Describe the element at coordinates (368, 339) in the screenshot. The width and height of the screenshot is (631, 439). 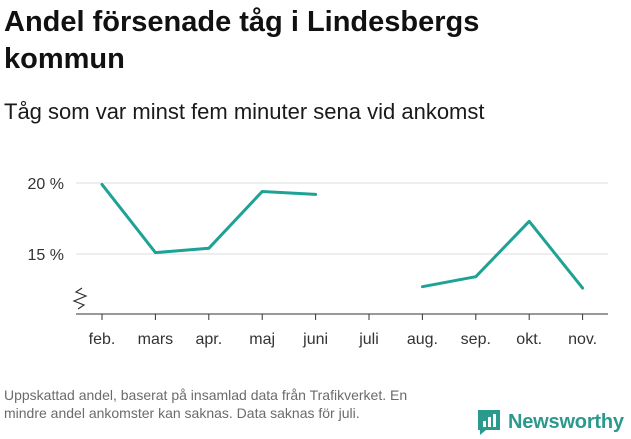
I see `x-tick-label: juli` at that location.